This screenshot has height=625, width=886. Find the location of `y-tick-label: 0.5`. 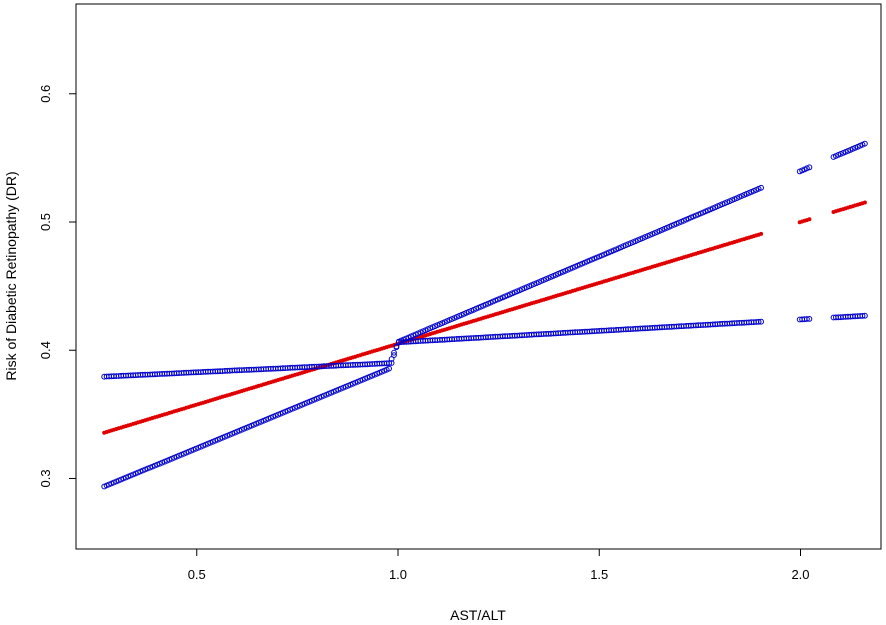

y-tick-label: 0.5 is located at coordinates (45, 222).